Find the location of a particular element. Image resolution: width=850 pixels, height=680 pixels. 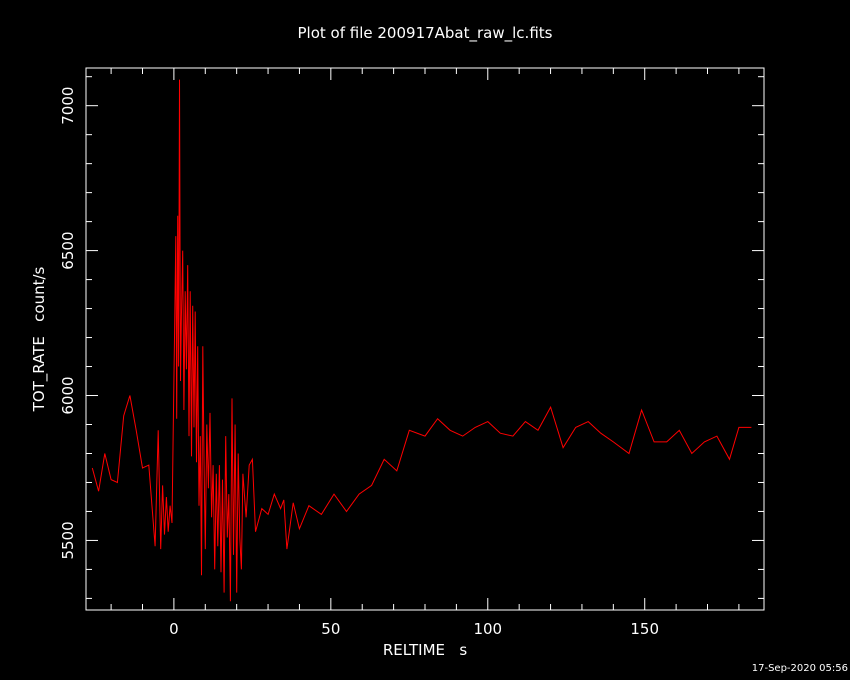

y-tick-label: 6000 is located at coordinates (68, 395).